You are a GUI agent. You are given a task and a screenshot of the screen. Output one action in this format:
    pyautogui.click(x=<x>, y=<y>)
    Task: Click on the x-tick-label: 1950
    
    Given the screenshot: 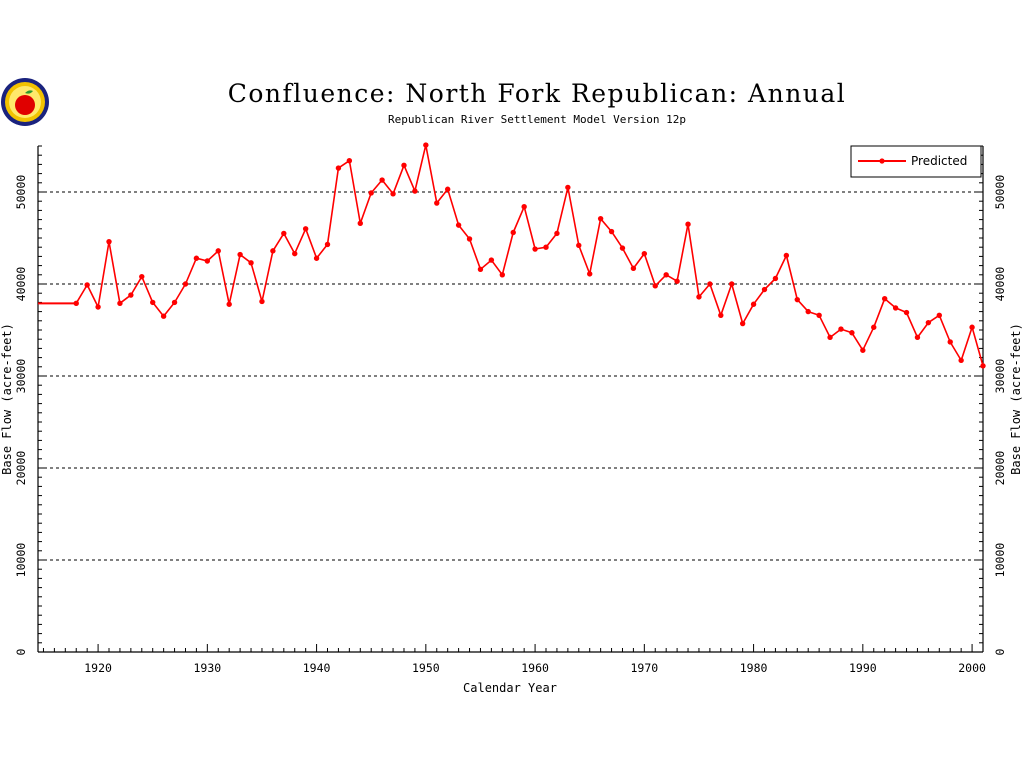 What is the action you would take?
    pyautogui.click(x=426, y=668)
    